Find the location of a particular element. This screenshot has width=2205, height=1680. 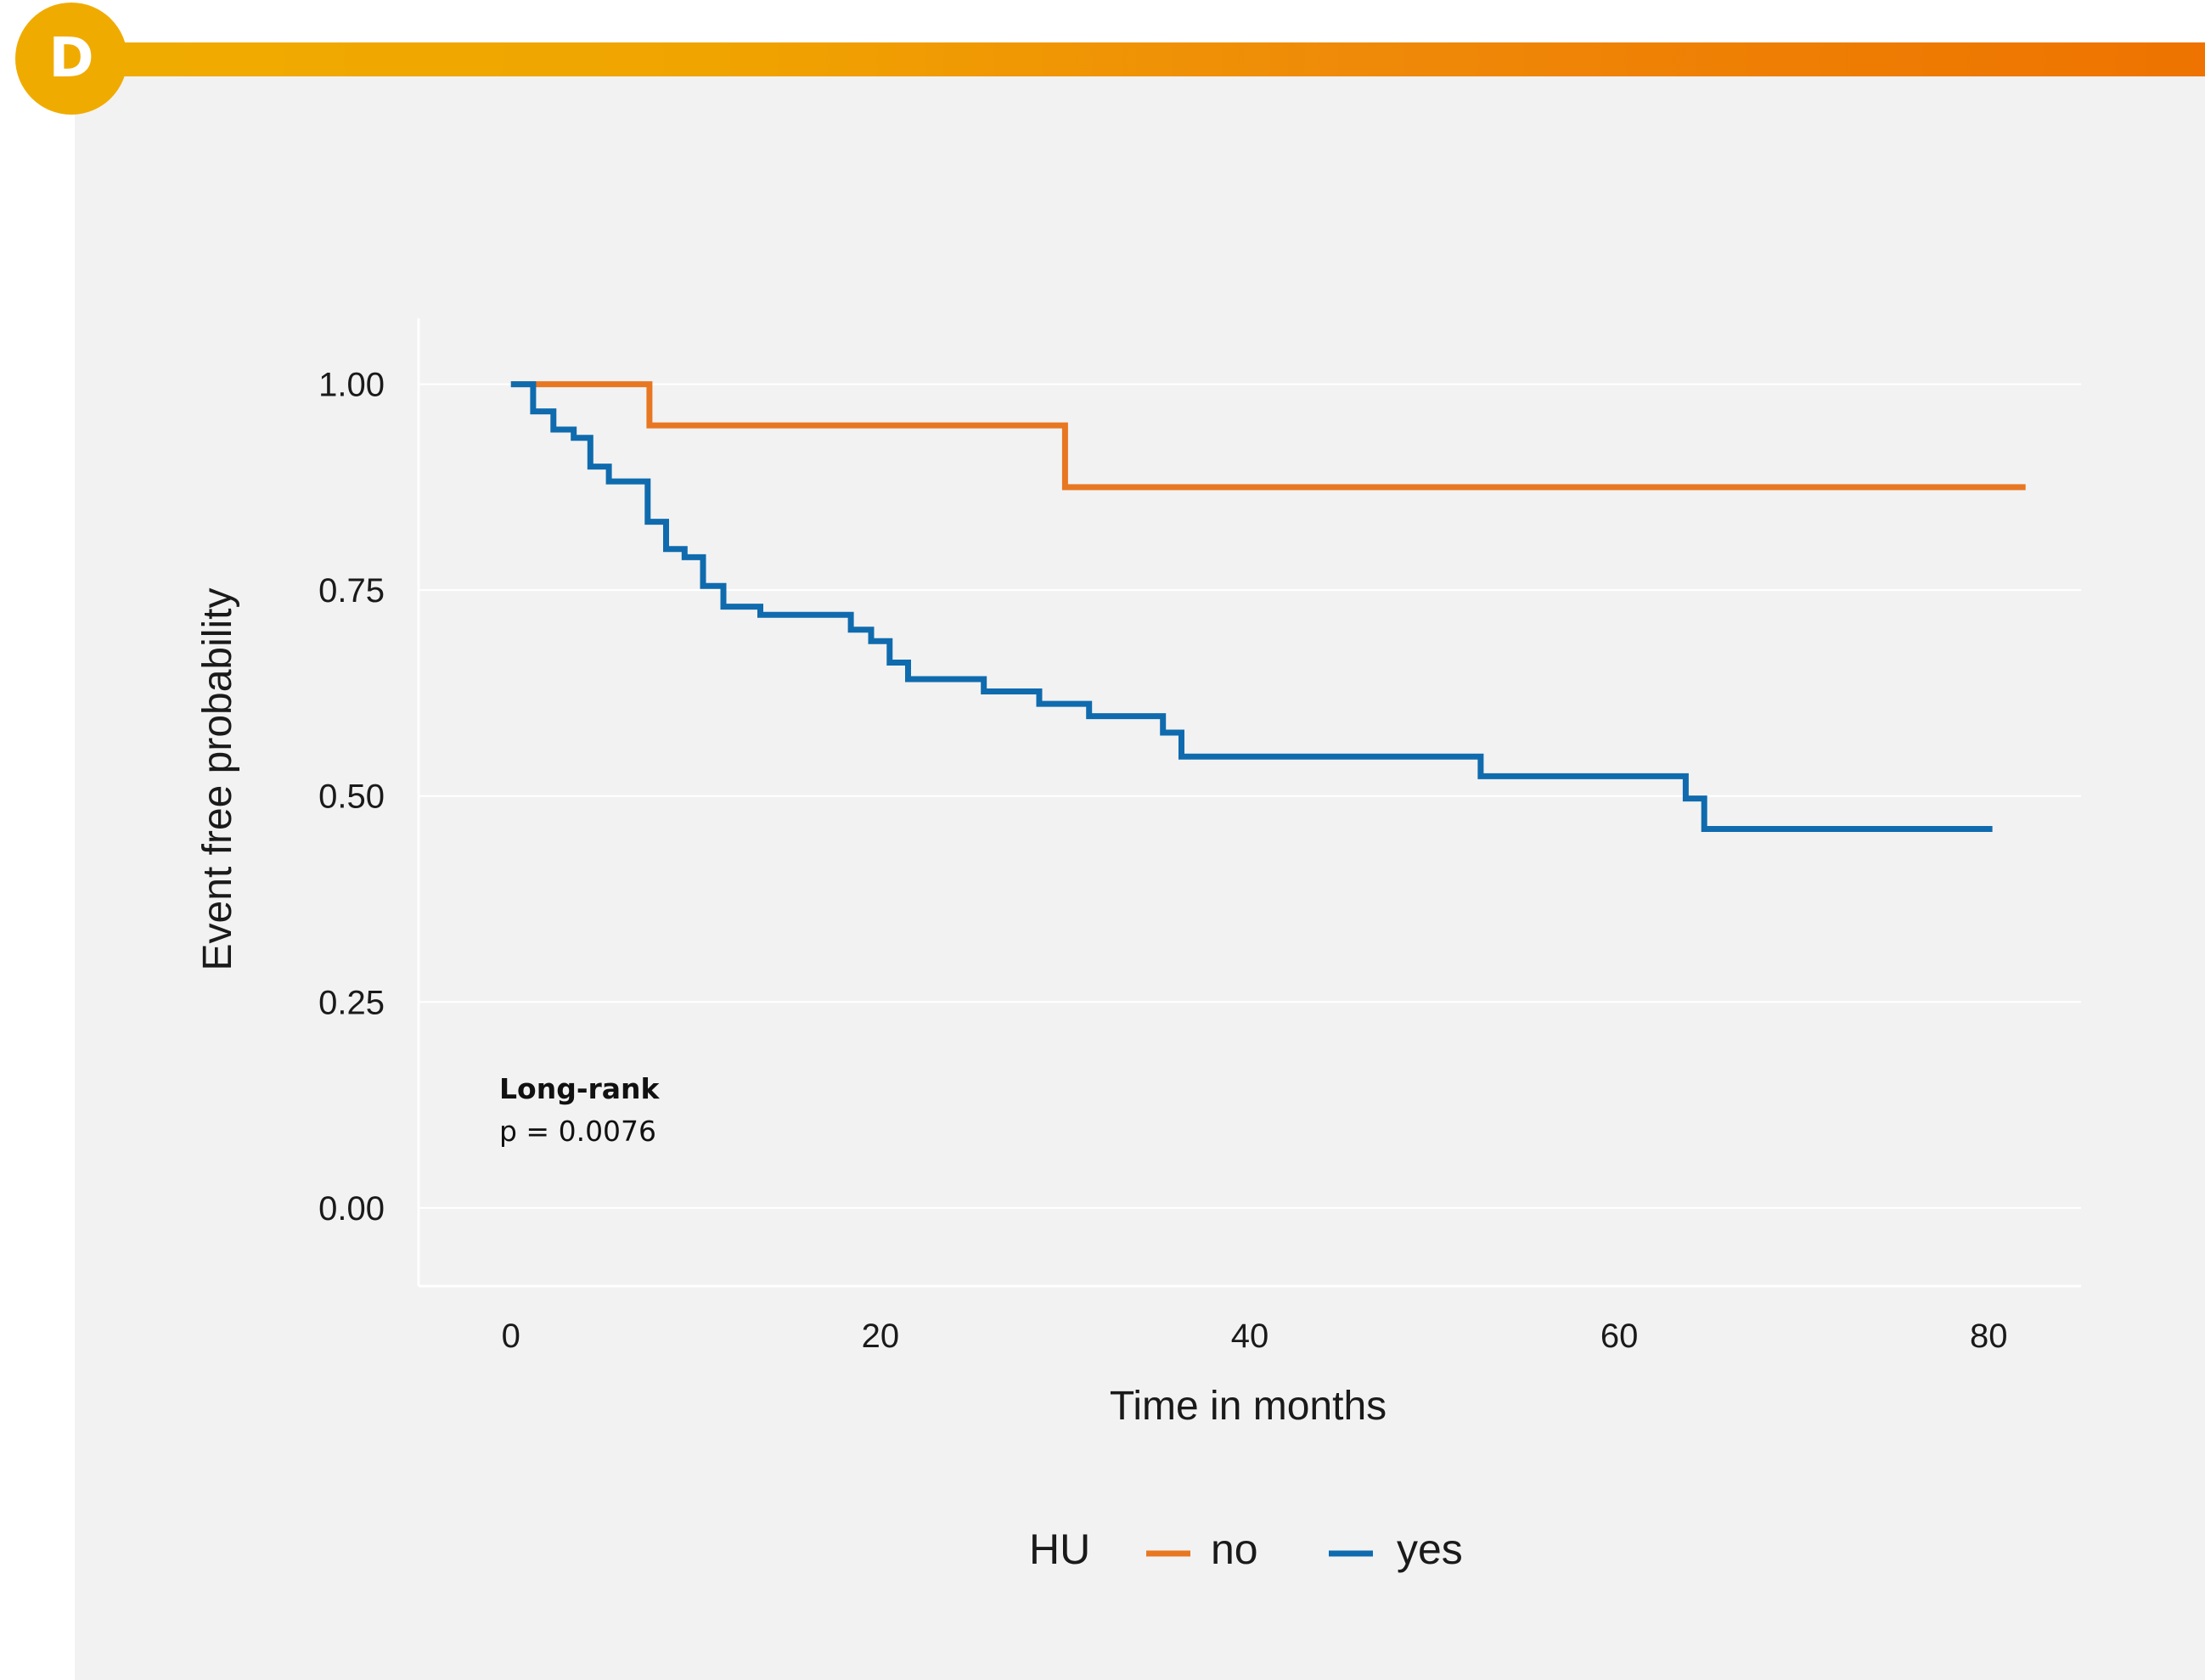

y-tick-label: 0.50 is located at coordinates (351, 797).